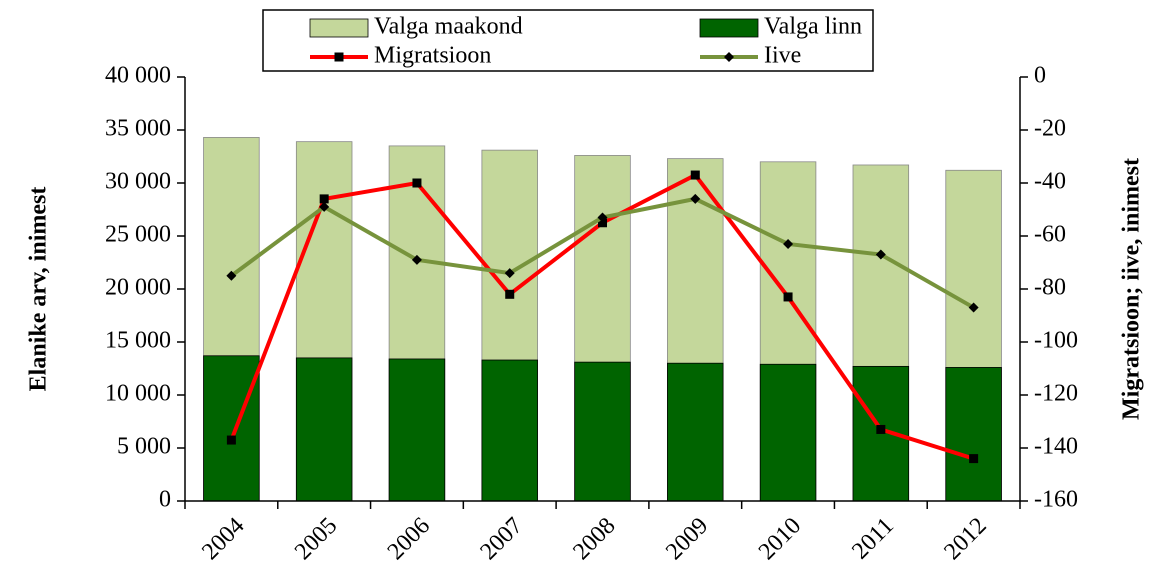 The width and height of the screenshot is (1152, 582). What do you see at coordinates (594, 539) in the screenshot?
I see `x-tick-label: 2008` at bounding box center [594, 539].